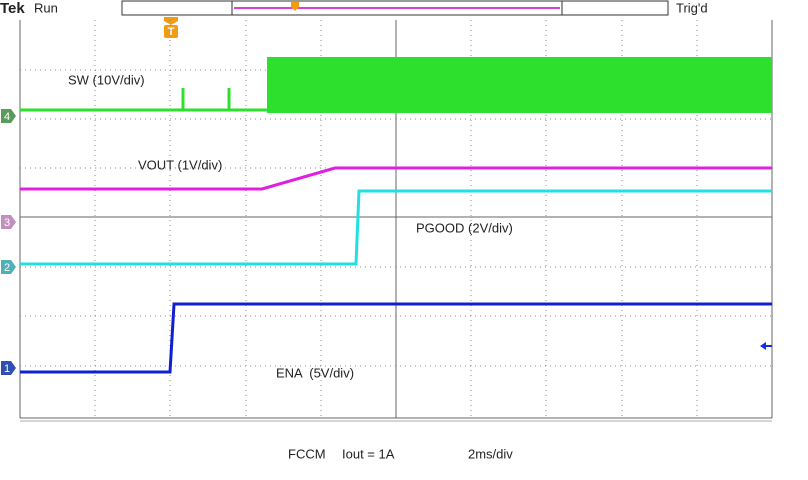 The height and width of the screenshot is (480, 808). I want to click on ch2-marker, so click(8, 267).